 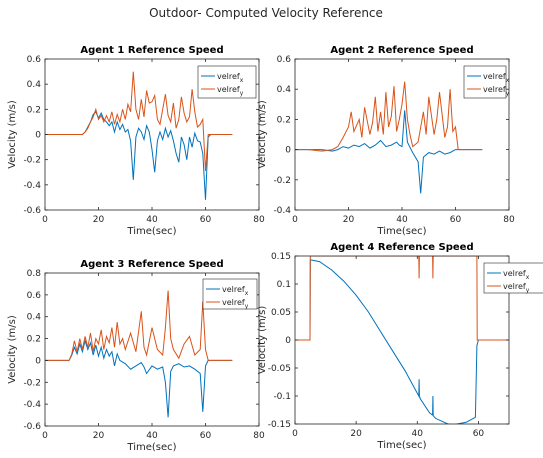 What do you see at coordinates (401, 50) in the screenshot?
I see `chart-title: Agent 2 Reference Speed` at bounding box center [401, 50].